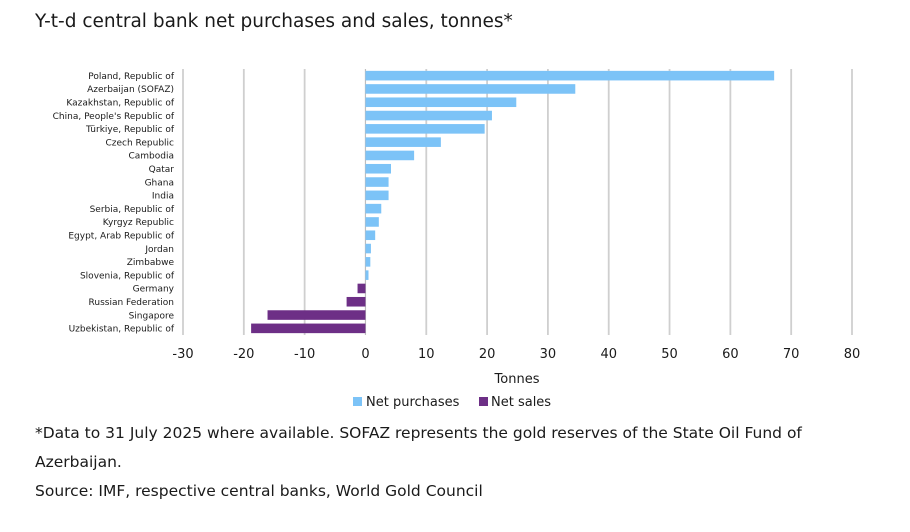 The image size is (910, 532). Describe the element at coordinates (138, 223) in the screenshot. I see `category-label: Kyrgyz Republic` at that location.